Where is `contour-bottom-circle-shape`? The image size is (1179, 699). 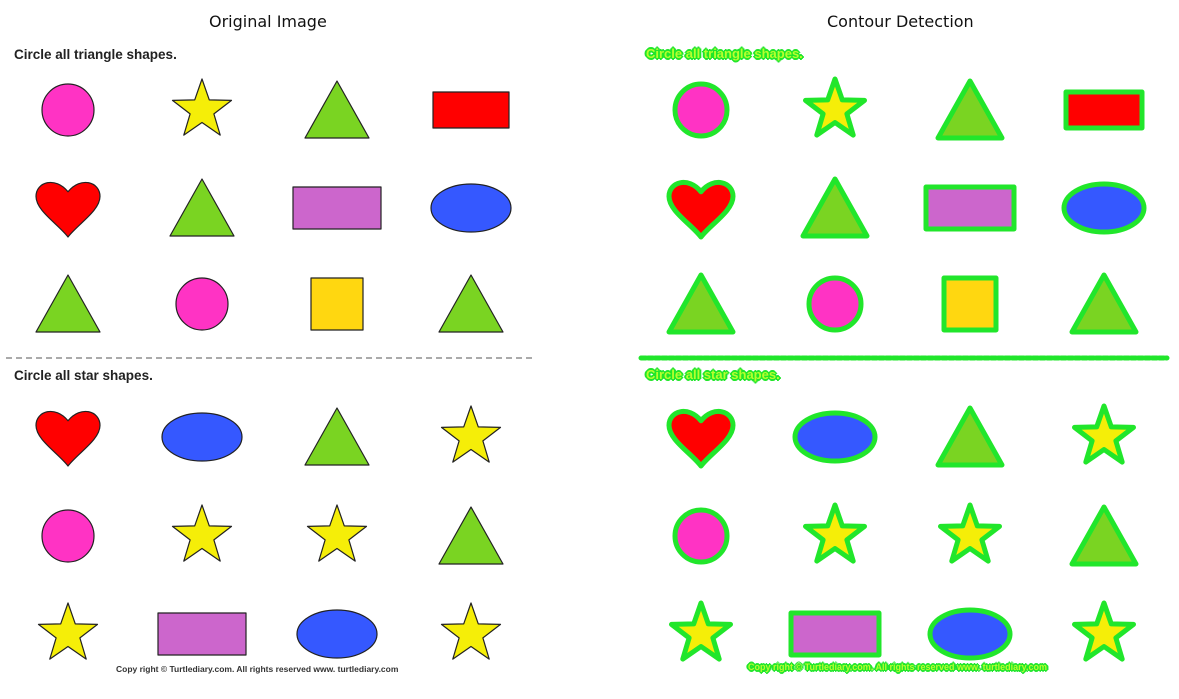 contour-bottom-circle-shape is located at coordinates (701, 536).